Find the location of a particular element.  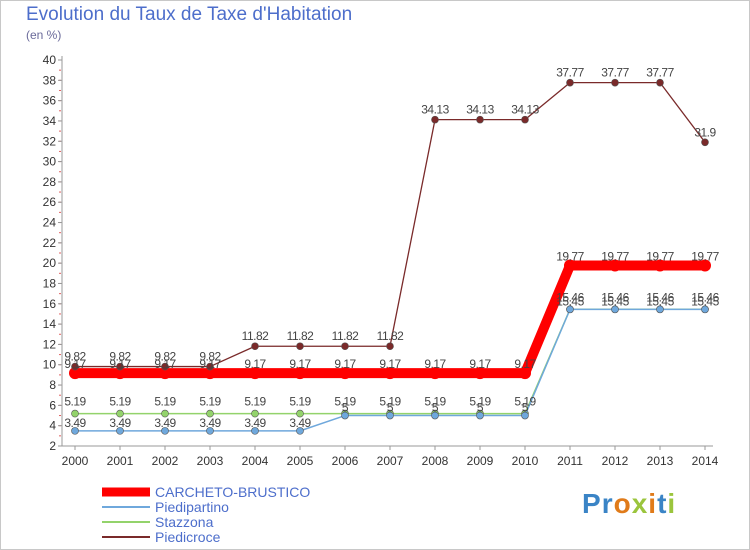

y-tick-label: 14 is located at coordinates (50, 324).